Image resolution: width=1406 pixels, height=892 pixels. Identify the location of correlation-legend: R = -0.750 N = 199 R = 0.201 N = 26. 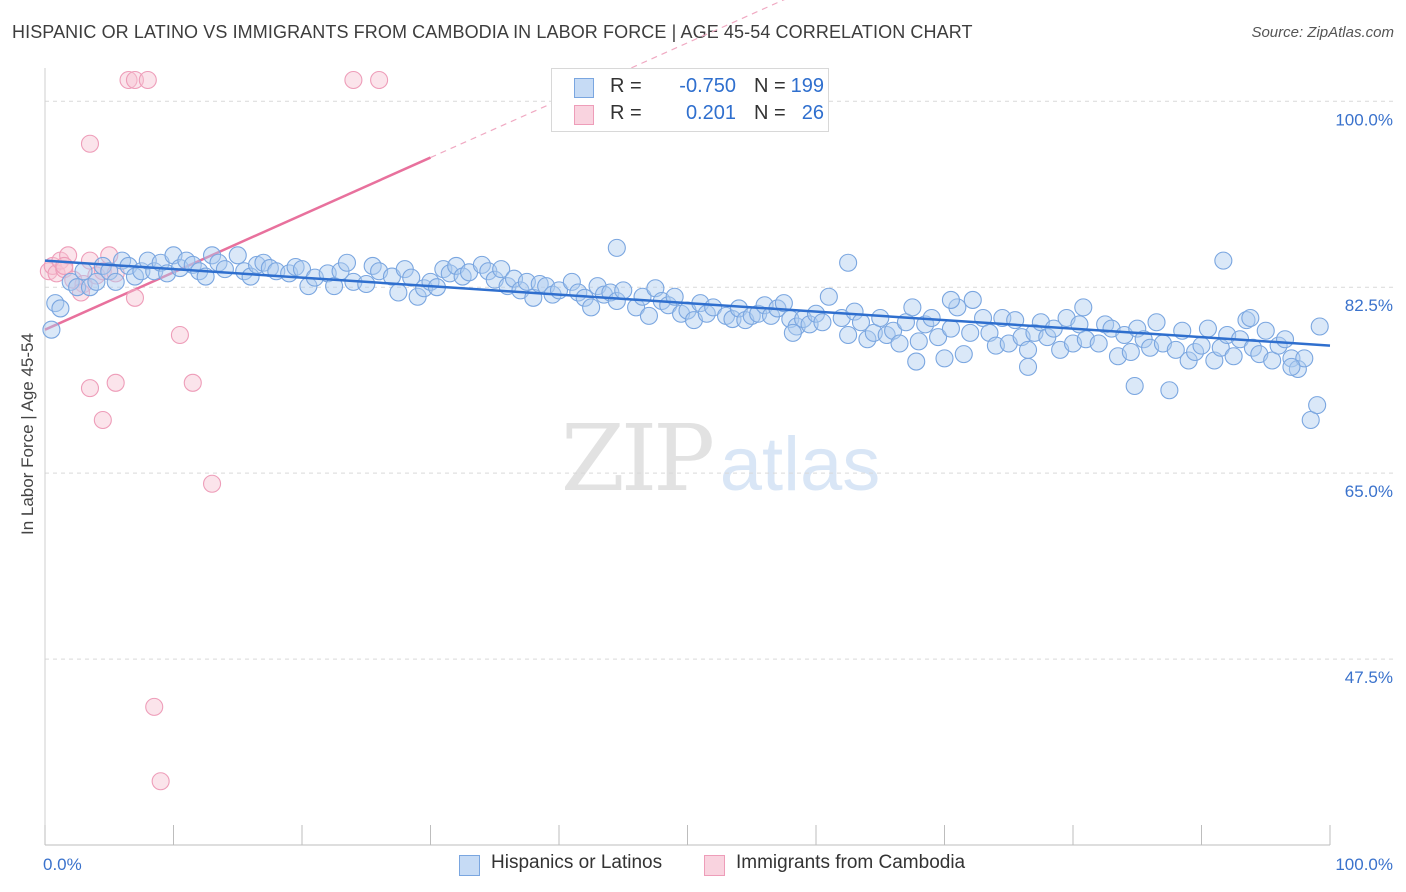
(690, 100).